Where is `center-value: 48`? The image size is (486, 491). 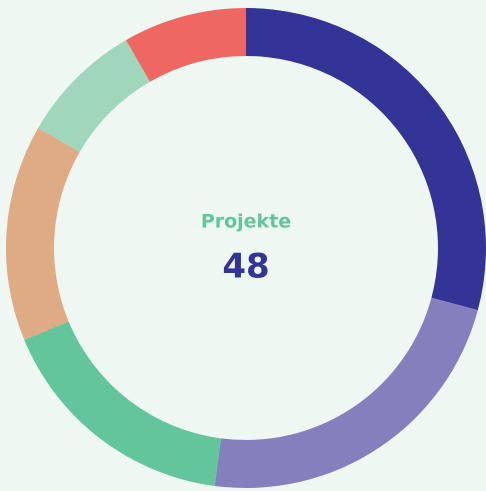 center-value: 48 is located at coordinates (245, 267).